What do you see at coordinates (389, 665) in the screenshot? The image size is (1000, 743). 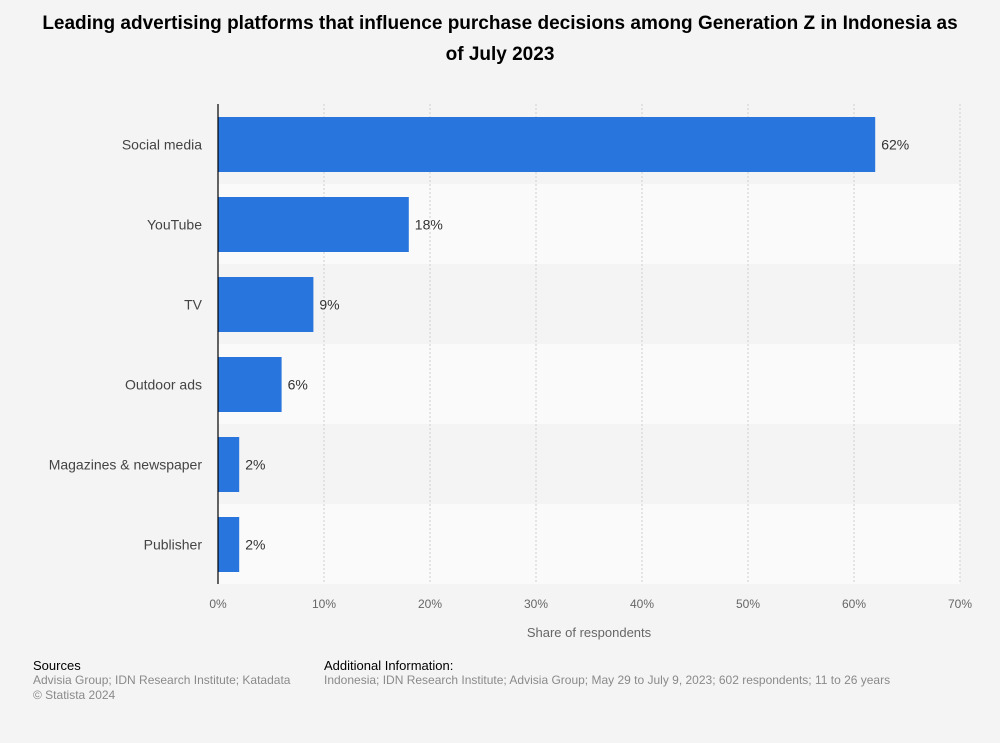 I see `additional-info-heading: Additional Information:` at bounding box center [389, 665].